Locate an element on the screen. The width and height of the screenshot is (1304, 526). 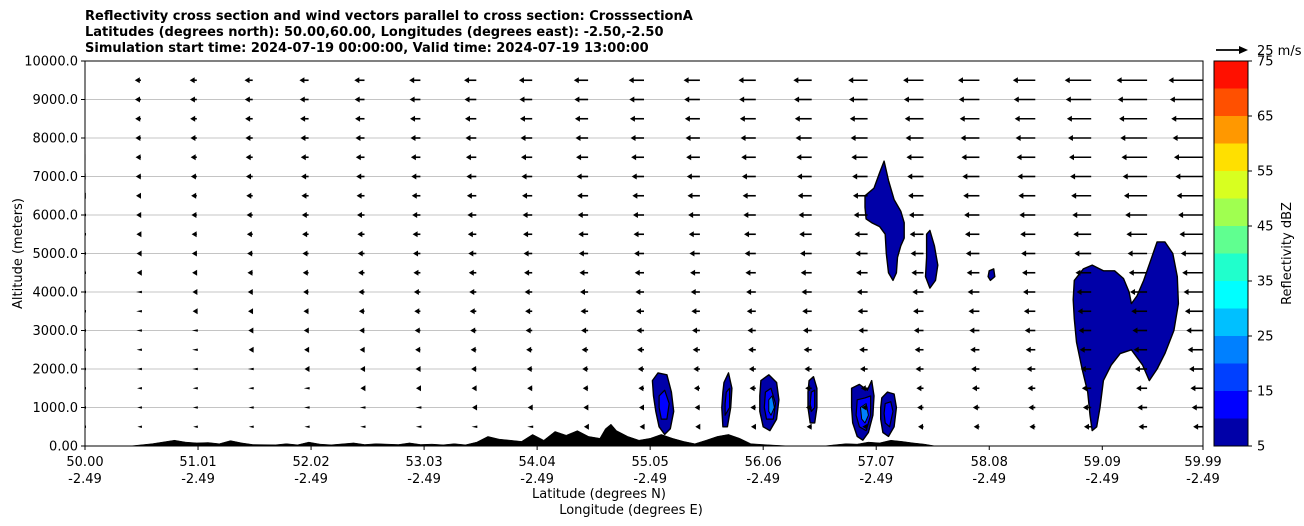
x-tick-label-lat: 50.00 is located at coordinates (84, 462).